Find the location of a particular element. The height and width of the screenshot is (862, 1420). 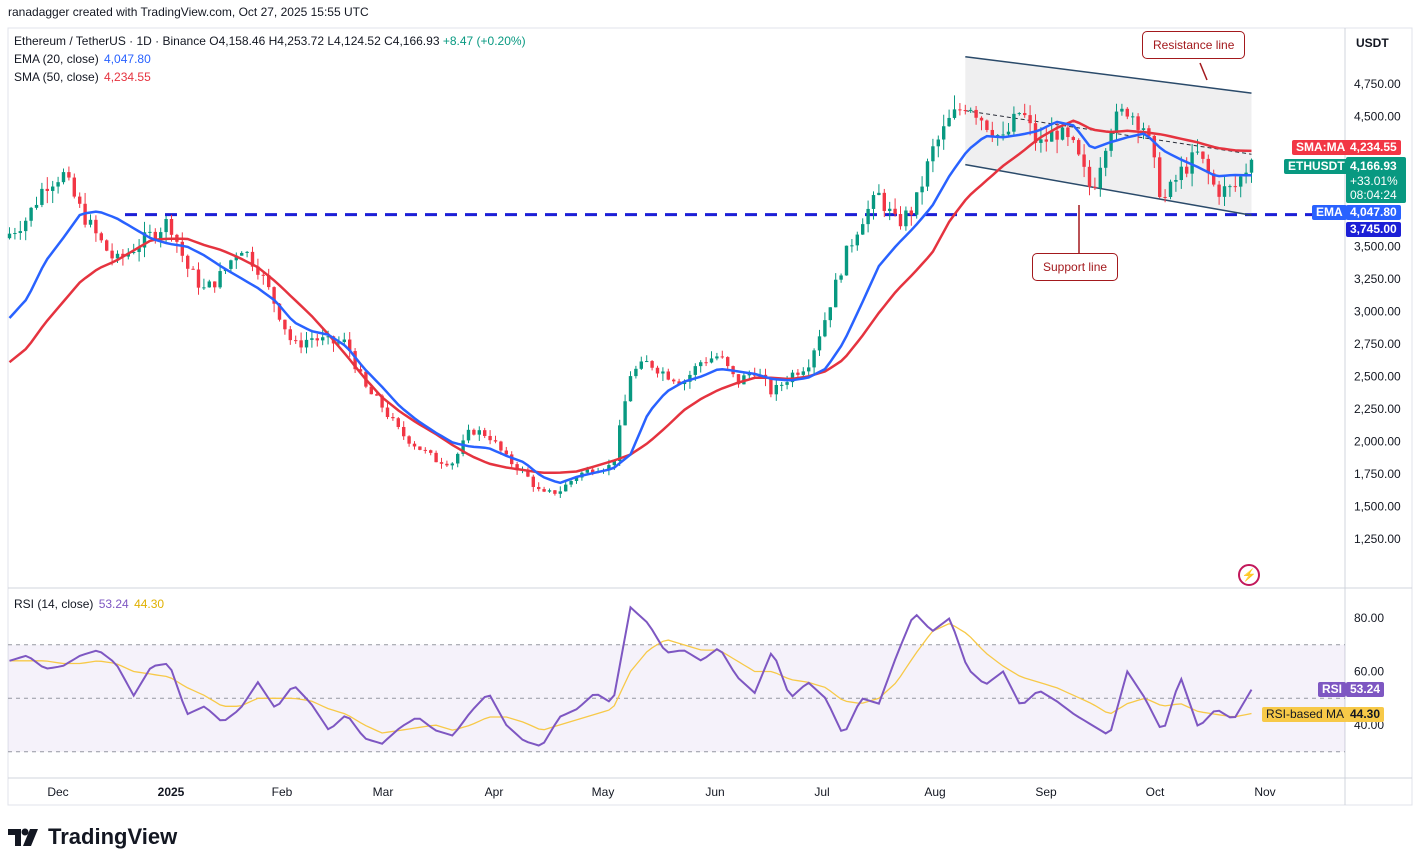

symbol-name-tag: ETHUSDT is located at coordinates (1316, 166).